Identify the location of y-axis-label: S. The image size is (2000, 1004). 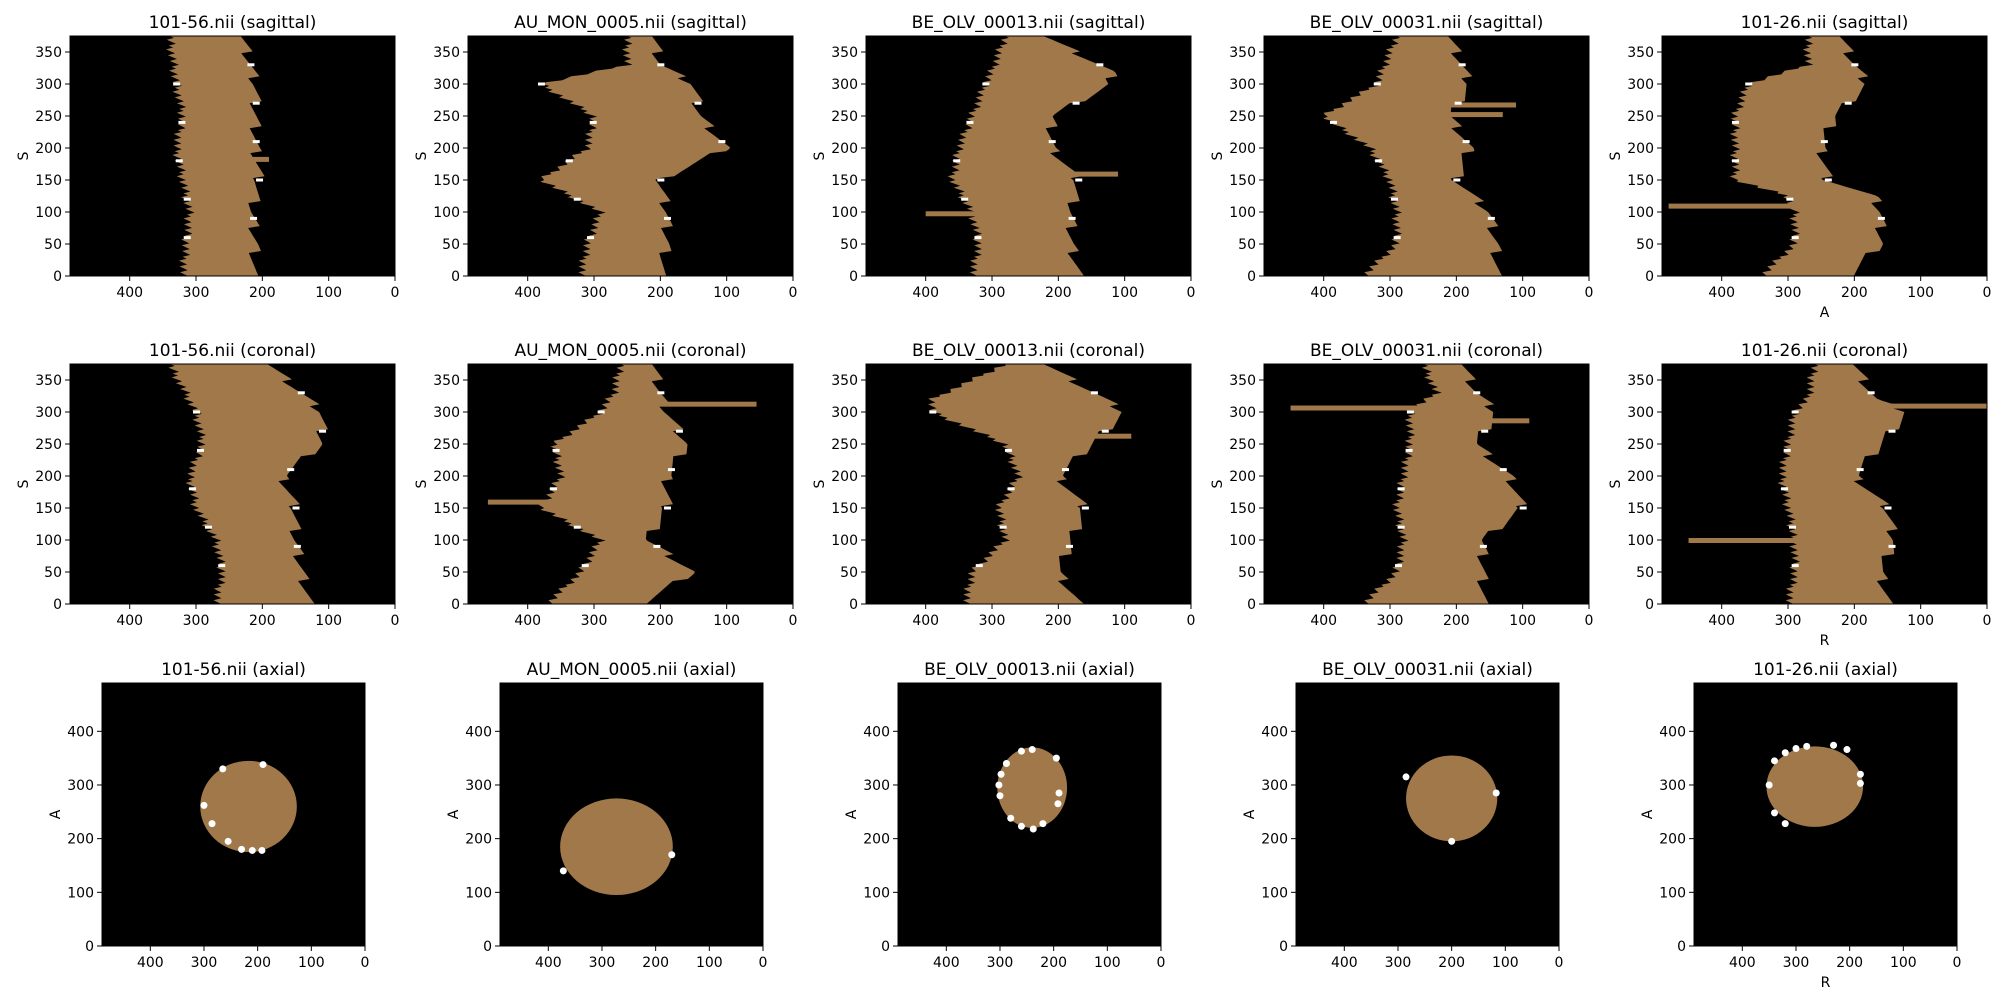
(1218, 483).